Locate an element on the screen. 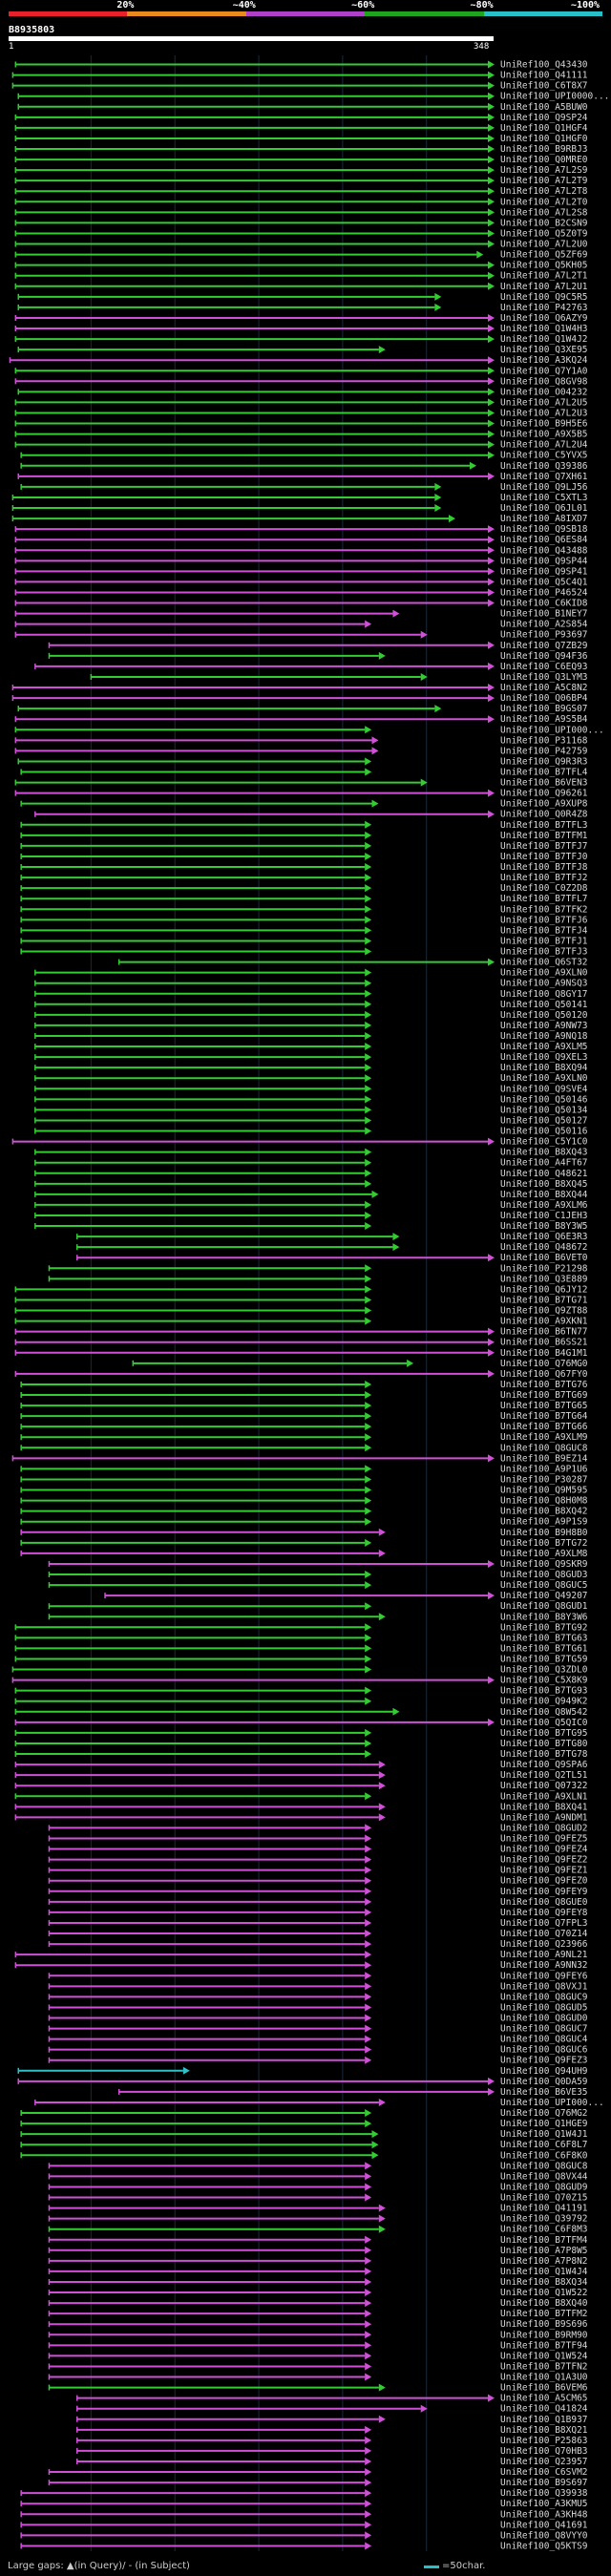 Image resolution: width=611 pixels, height=2576 pixels. hit-row: UniRef100_Q1W522 is located at coordinates (318, 2293).